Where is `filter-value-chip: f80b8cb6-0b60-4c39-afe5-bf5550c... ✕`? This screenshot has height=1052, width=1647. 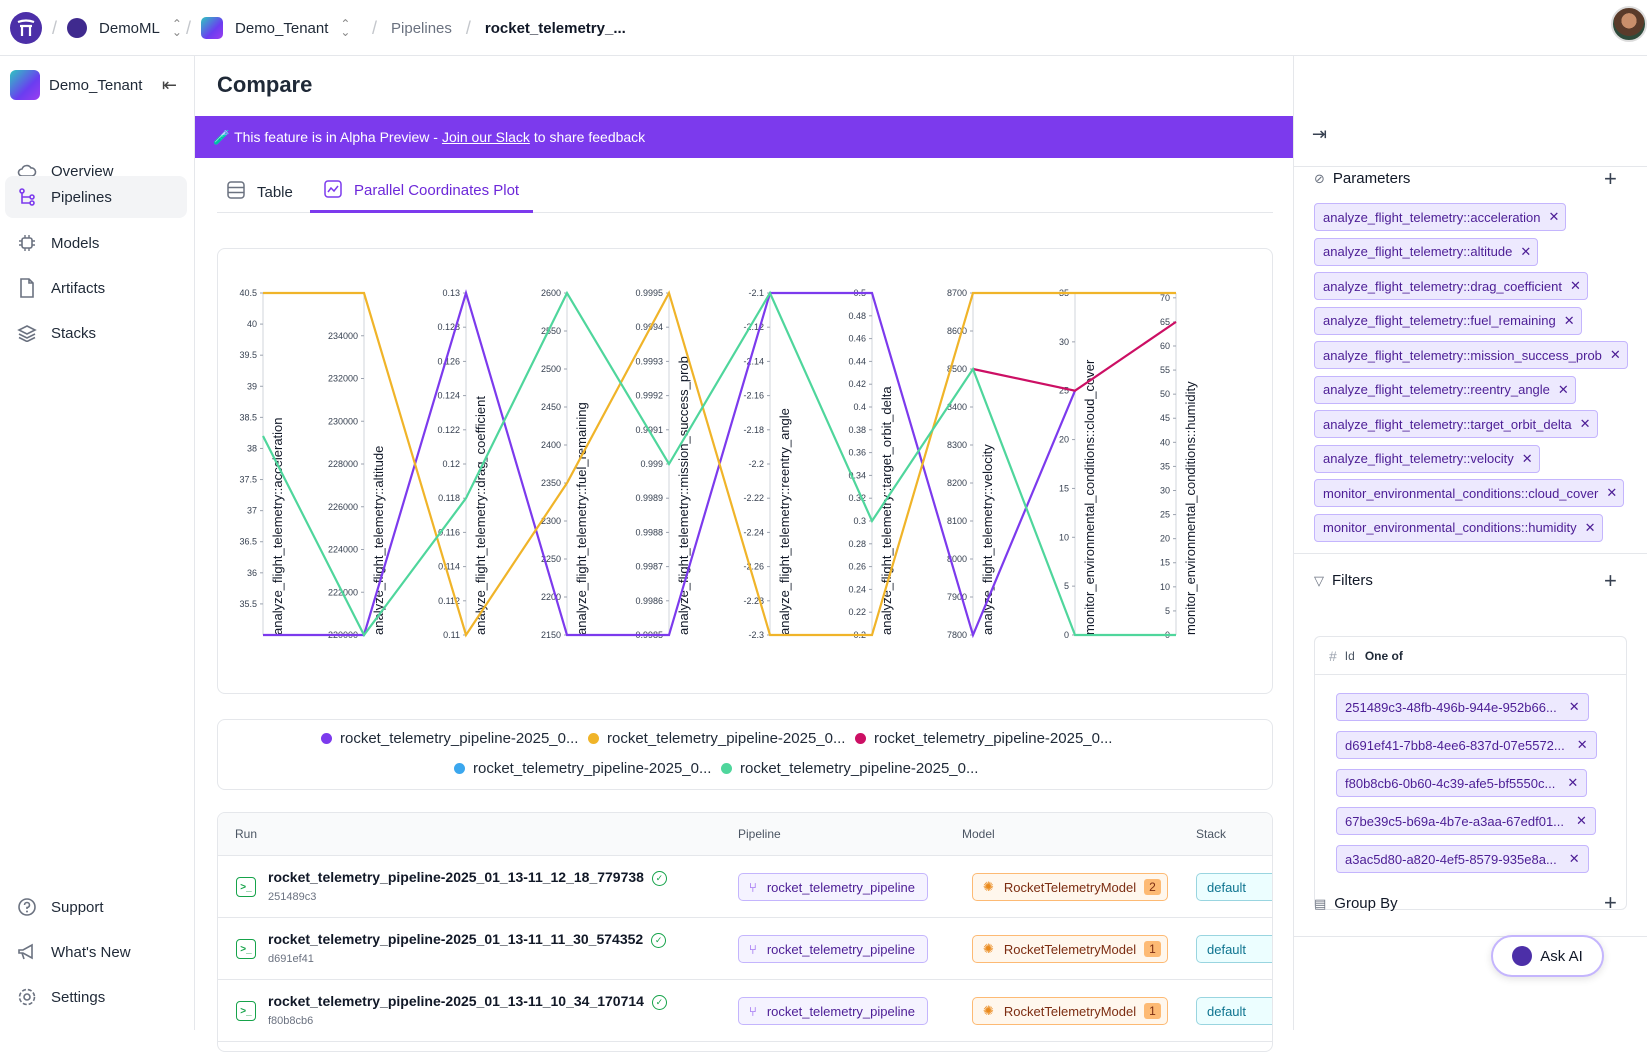 filter-value-chip: f80b8cb6-0b60-4c39-afe5-bf5550c... ✕ is located at coordinates (1462, 783).